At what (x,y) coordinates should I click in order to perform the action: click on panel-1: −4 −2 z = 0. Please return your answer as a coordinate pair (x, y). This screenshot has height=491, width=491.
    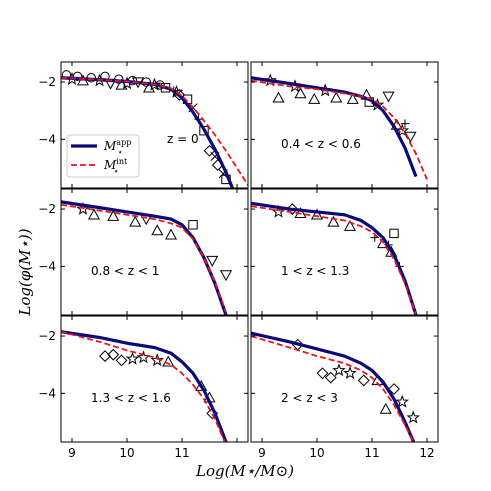
    Looking at the image, I should click on (143, 125).